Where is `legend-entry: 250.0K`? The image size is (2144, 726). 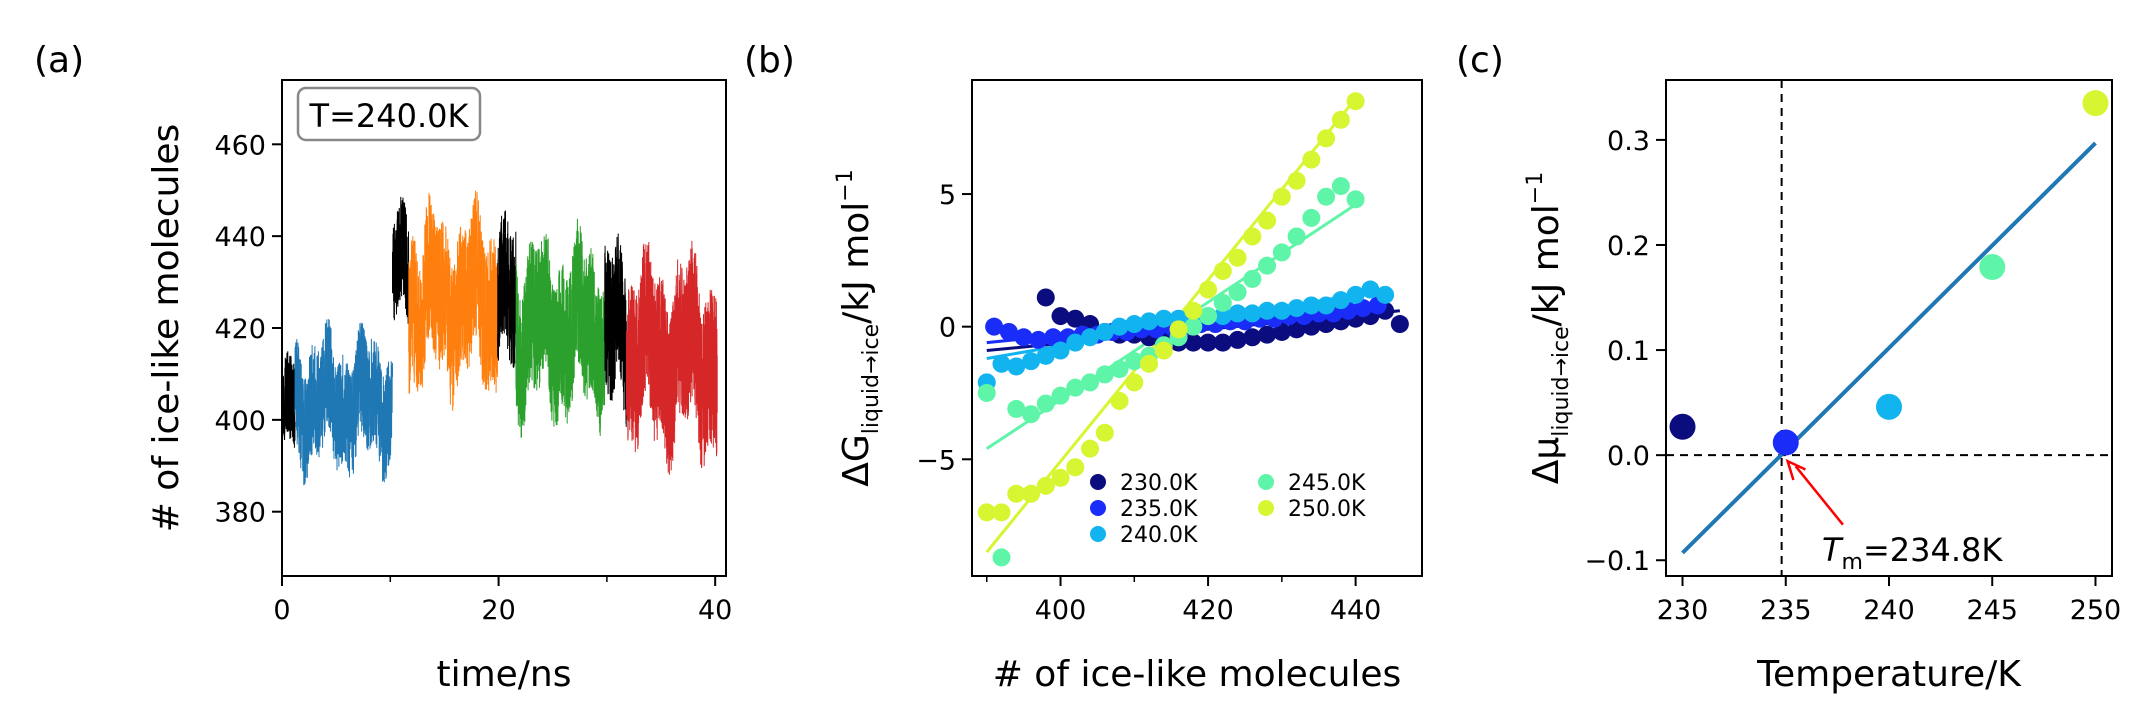 legend-entry: 250.0K is located at coordinates (1327, 509).